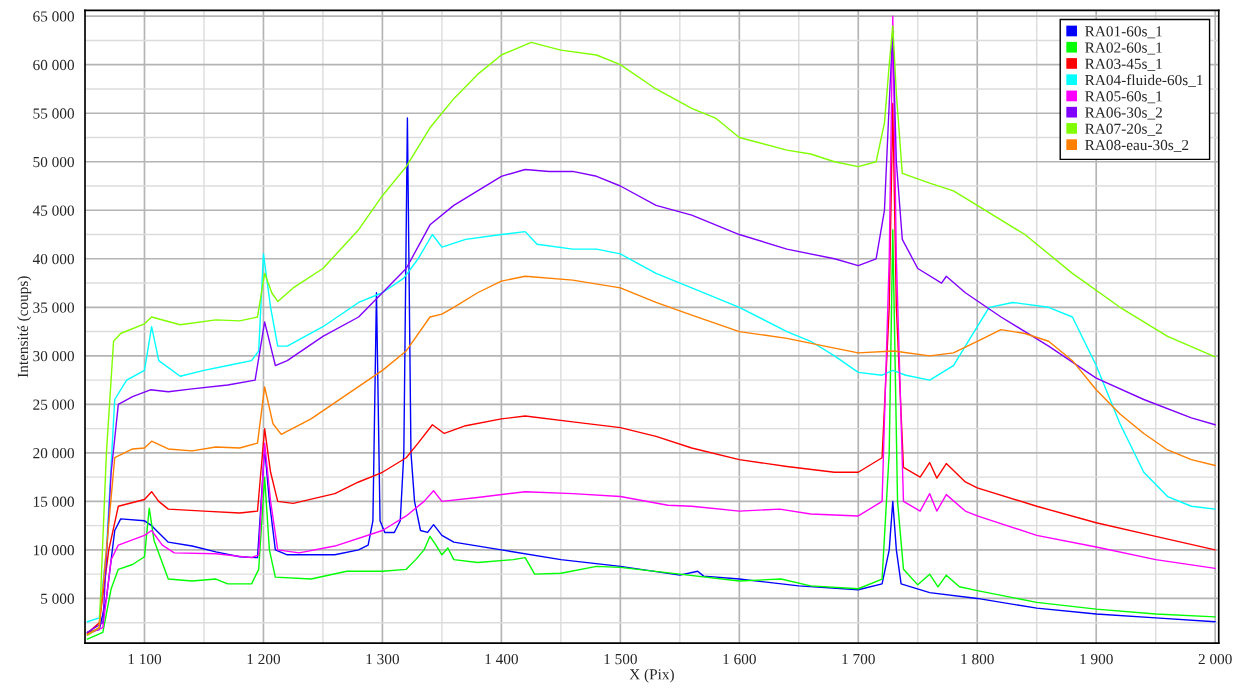 The image size is (1250, 690). Describe the element at coordinates (53, 65) in the screenshot. I see `y-tick-label: 60 000` at that location.